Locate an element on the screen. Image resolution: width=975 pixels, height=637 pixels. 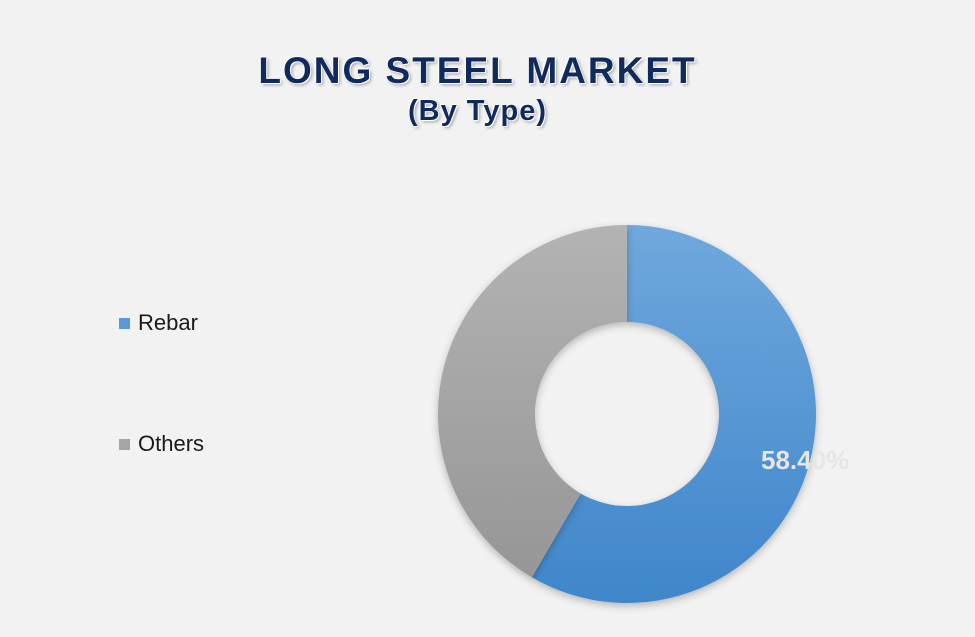
legend-label-rebar: Rebar is located at coordinates (168, 322).